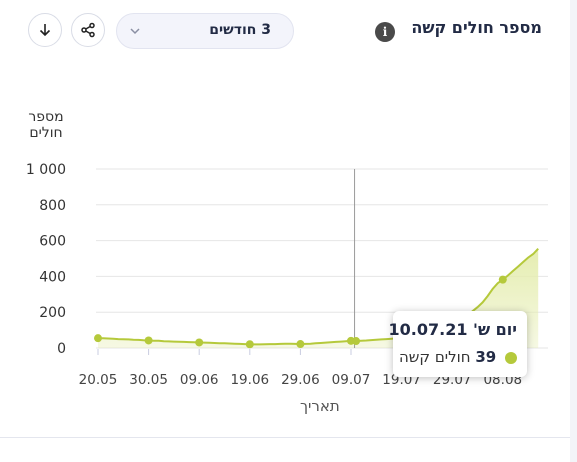  Describe the element at coordinates (98, 380) in the screenshot. I see `x-tick-label: 20.05` at that location.